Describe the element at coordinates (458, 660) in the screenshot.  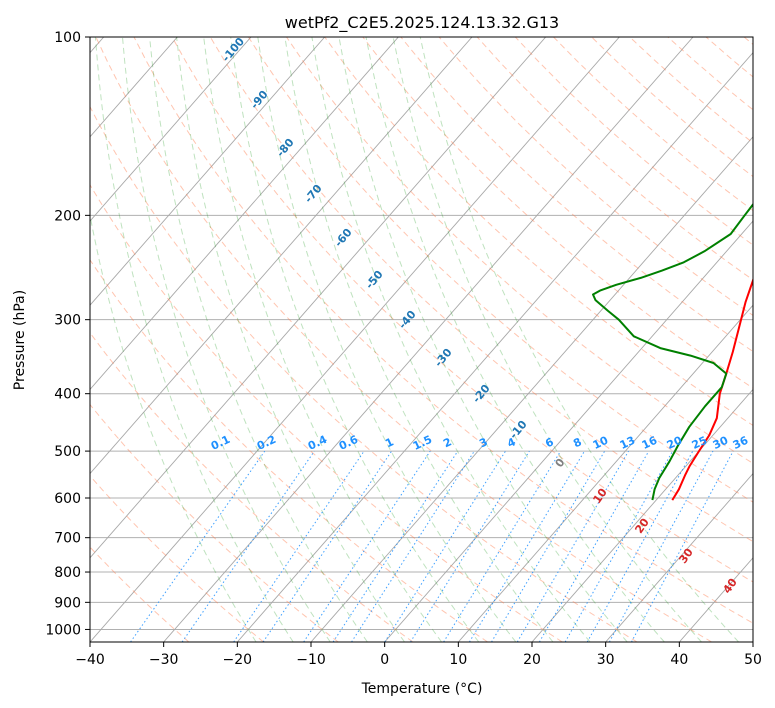
I see `x-tick-label: 10` at that location.